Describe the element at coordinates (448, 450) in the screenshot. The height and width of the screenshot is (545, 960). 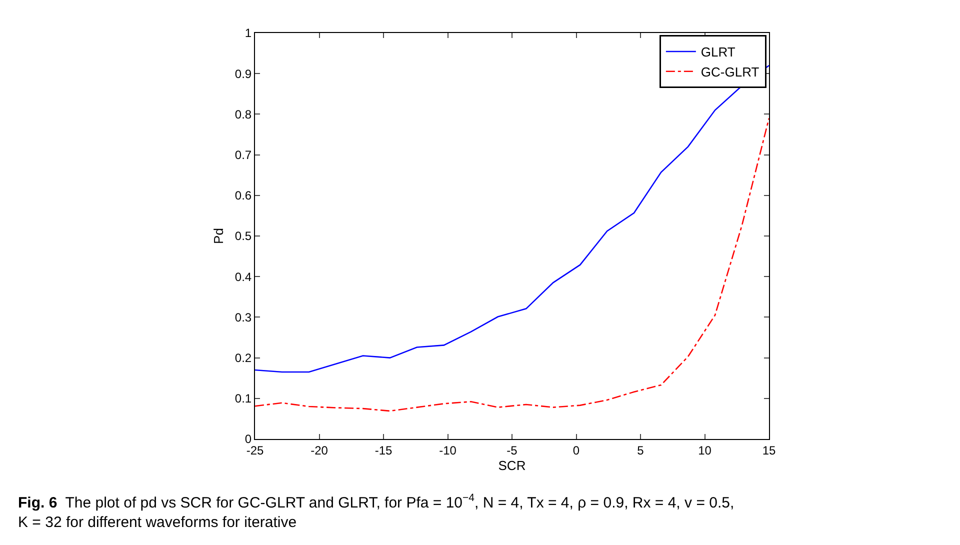
I see `x-tick-label: -10` at that location.